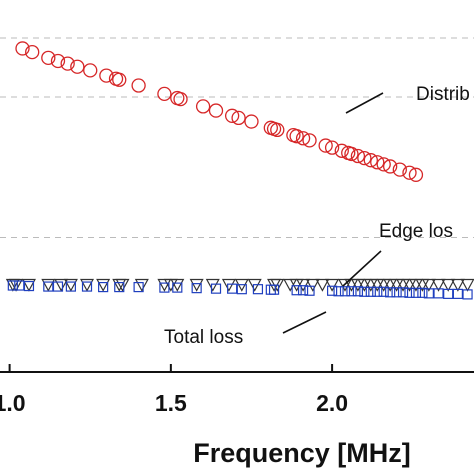 This screenshot has height=474, width=474. Describe the element at coordinates (304, 322) in the screenshot. I see `leader-total` at that location.